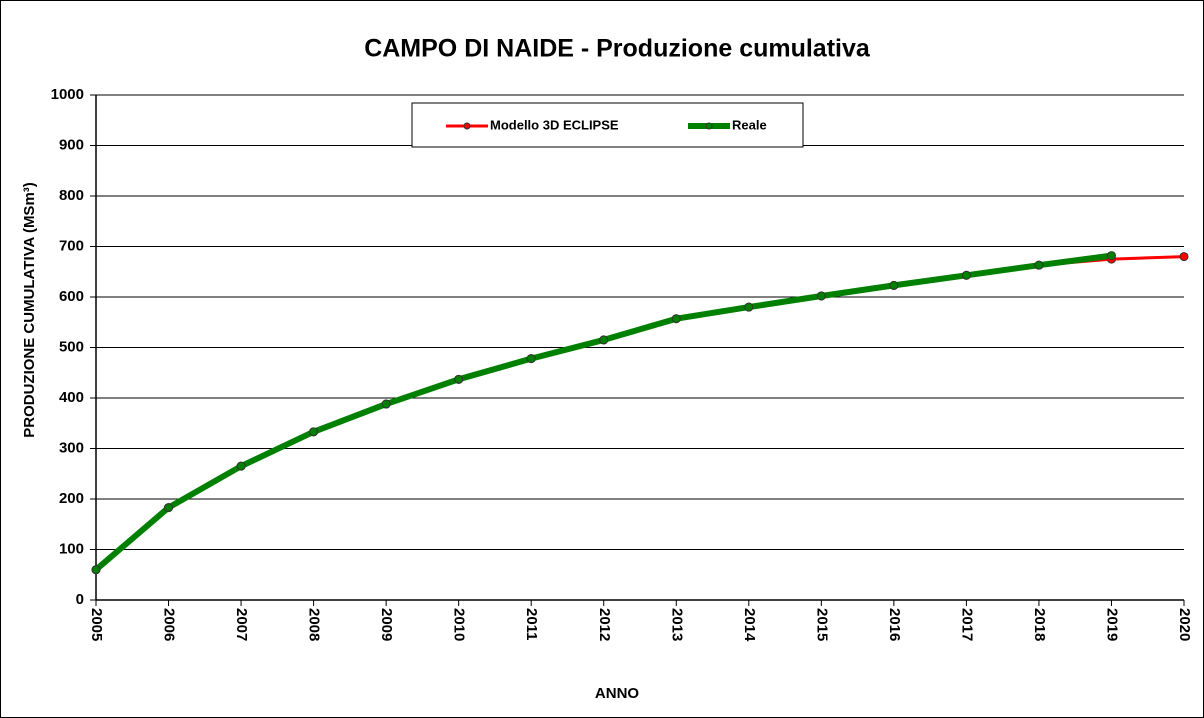 The image size is (1204, 718). Describe the element at coordinates (169, 624) in the screenshot. I see `x-tick-label: 2006` at that location.